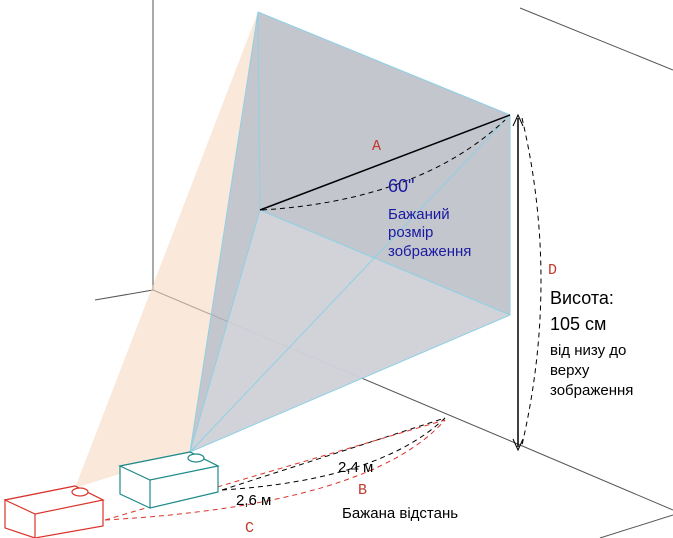  Describe the element at coordinates (588, 350) in the screenshot. I see `height-note: від низу до` at that location.